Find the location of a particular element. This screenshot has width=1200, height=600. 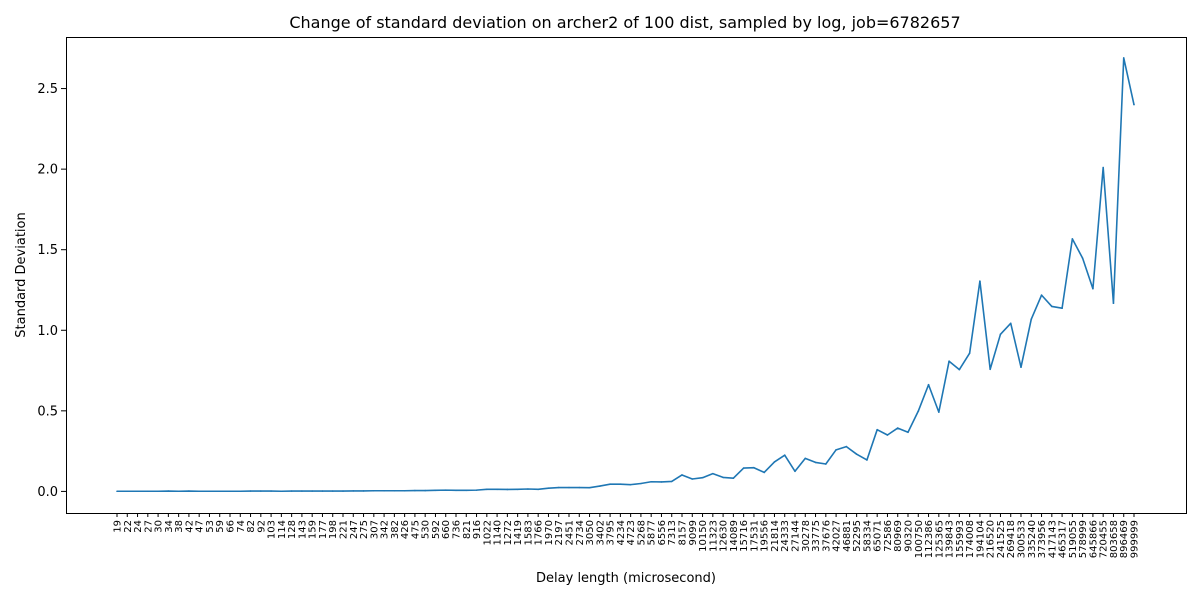

x-tick-label: 58334 is located at coordinates (867, 536).